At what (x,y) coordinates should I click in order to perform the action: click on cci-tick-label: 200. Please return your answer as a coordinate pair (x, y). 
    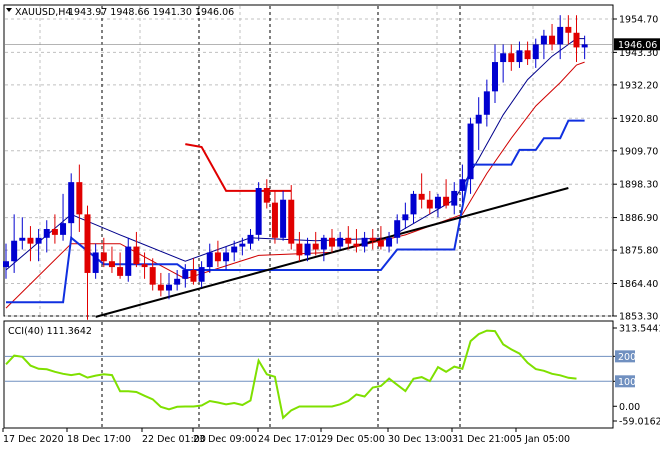
    Looking at the image, I should click on (627, 357).